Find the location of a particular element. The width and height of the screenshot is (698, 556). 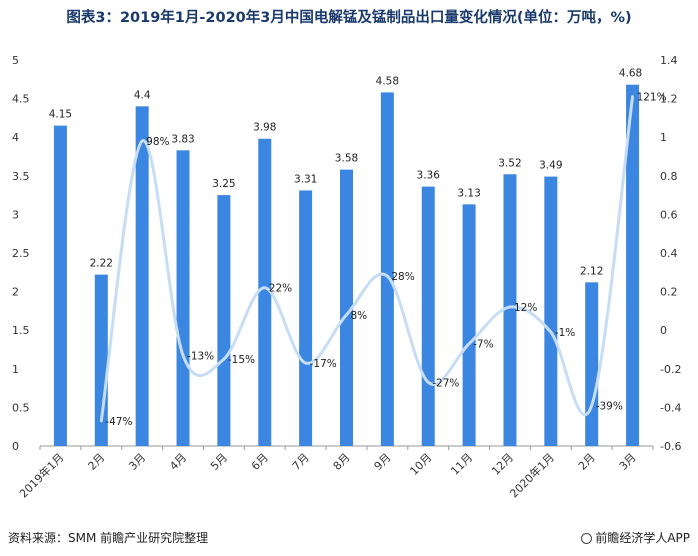

line-value-label: 22% is located at coordinates (280, 289).